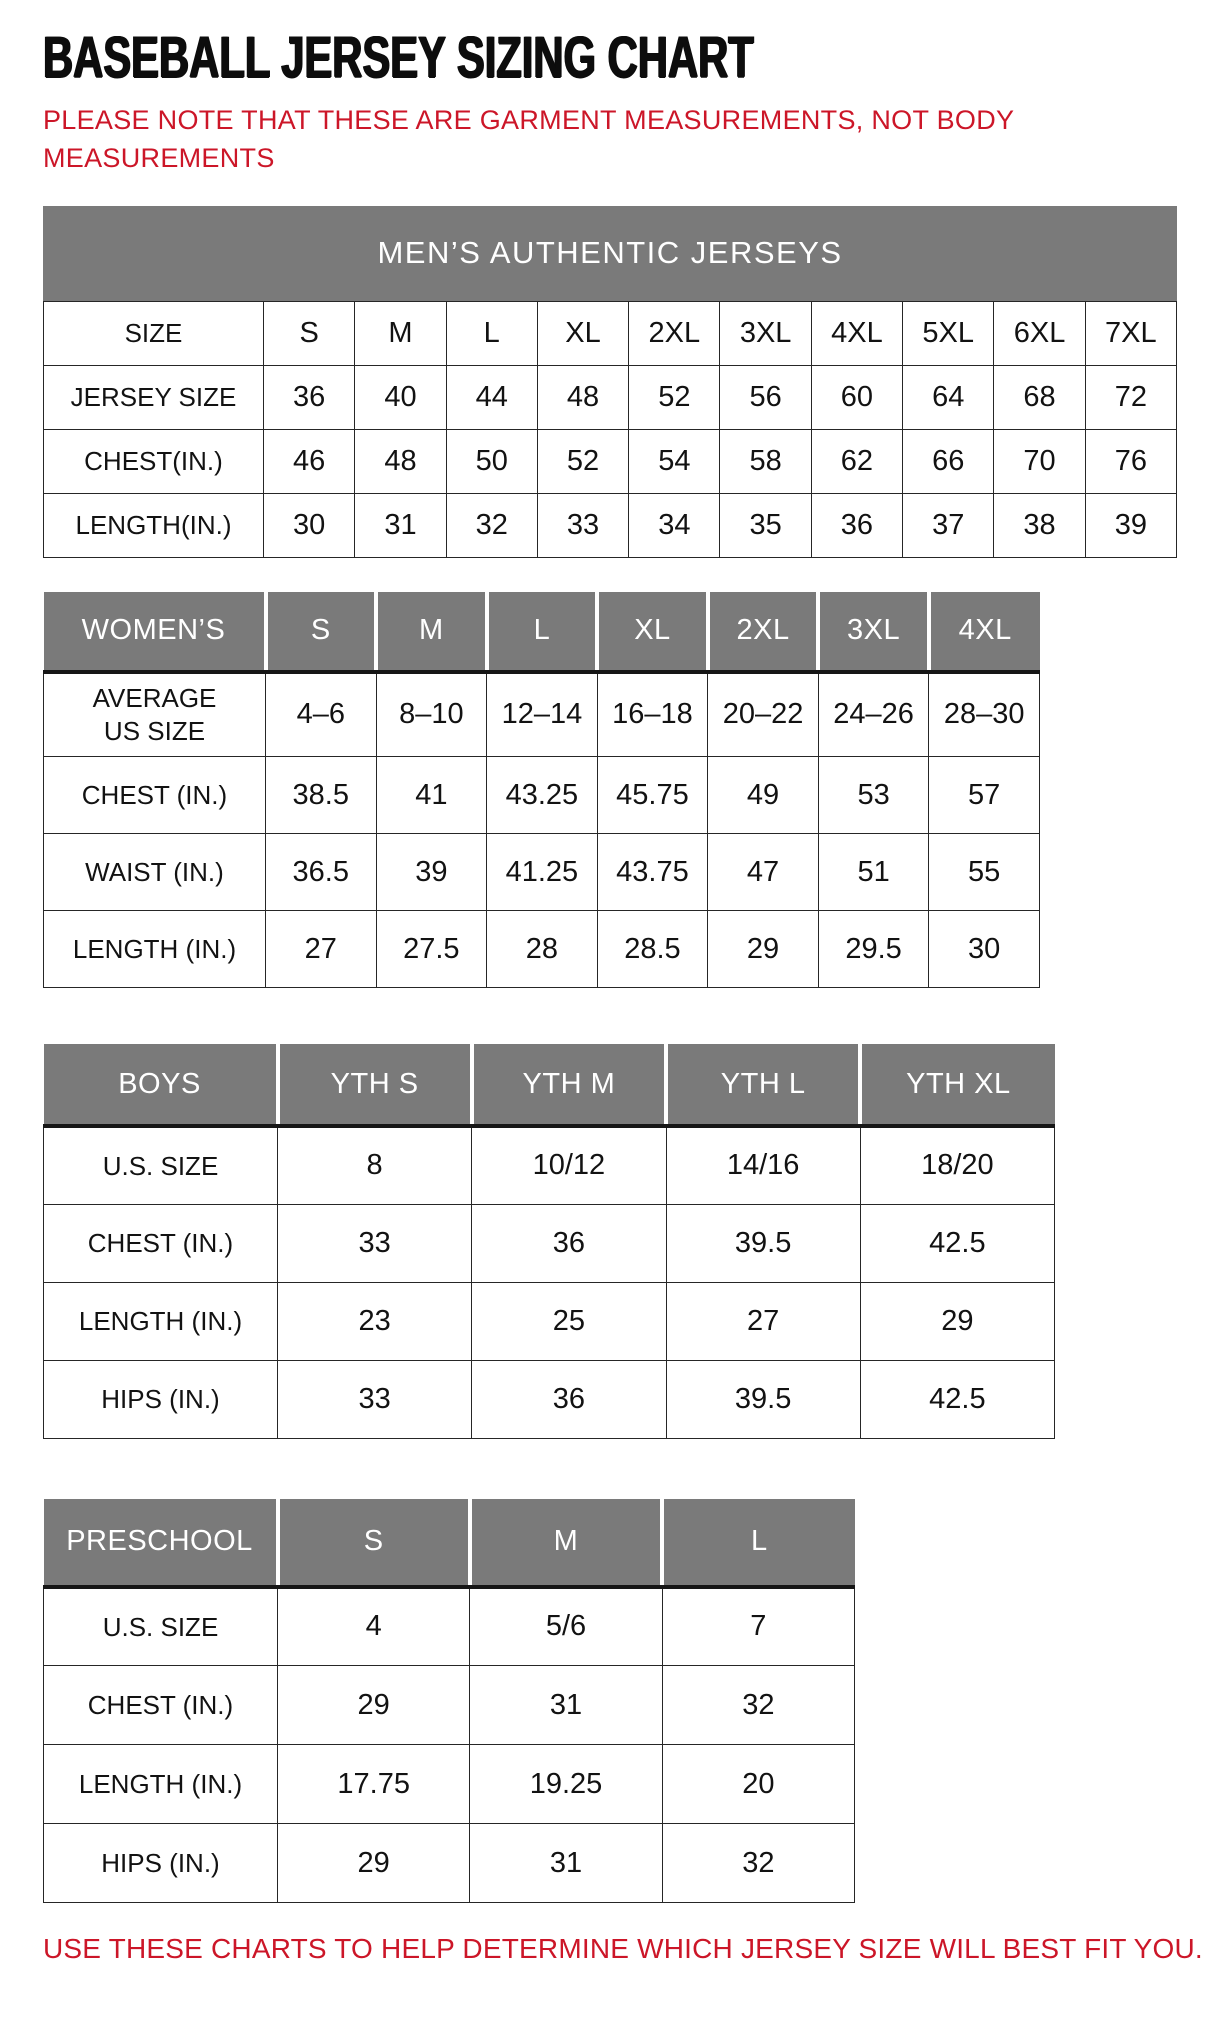 This screenshot has height=2027, width=1220. I want to click on value-cell: 72, so click(1131, 397).